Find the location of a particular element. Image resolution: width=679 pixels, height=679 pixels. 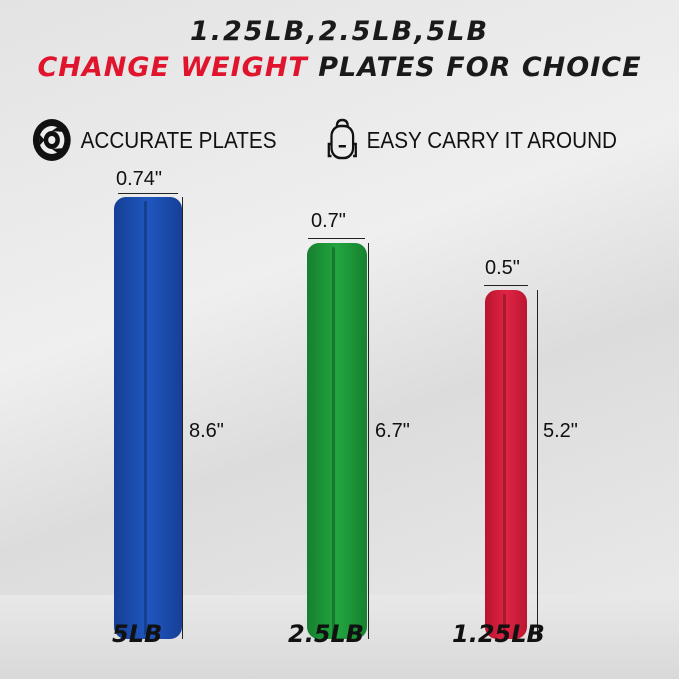

title-rest: PLATES FOR CHOICE is located at coordinates (474, 67).